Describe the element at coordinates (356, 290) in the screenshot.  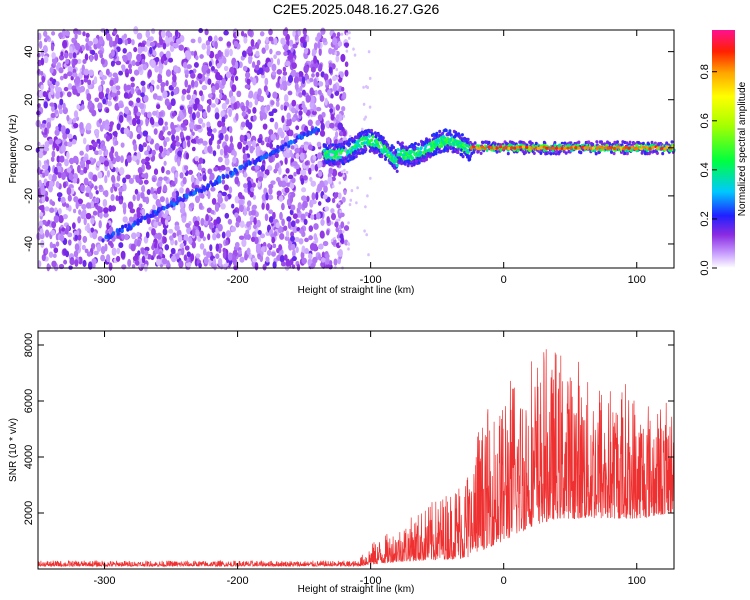
I see `spectrogram-xlabel: Height of straight line (km)` at that location.